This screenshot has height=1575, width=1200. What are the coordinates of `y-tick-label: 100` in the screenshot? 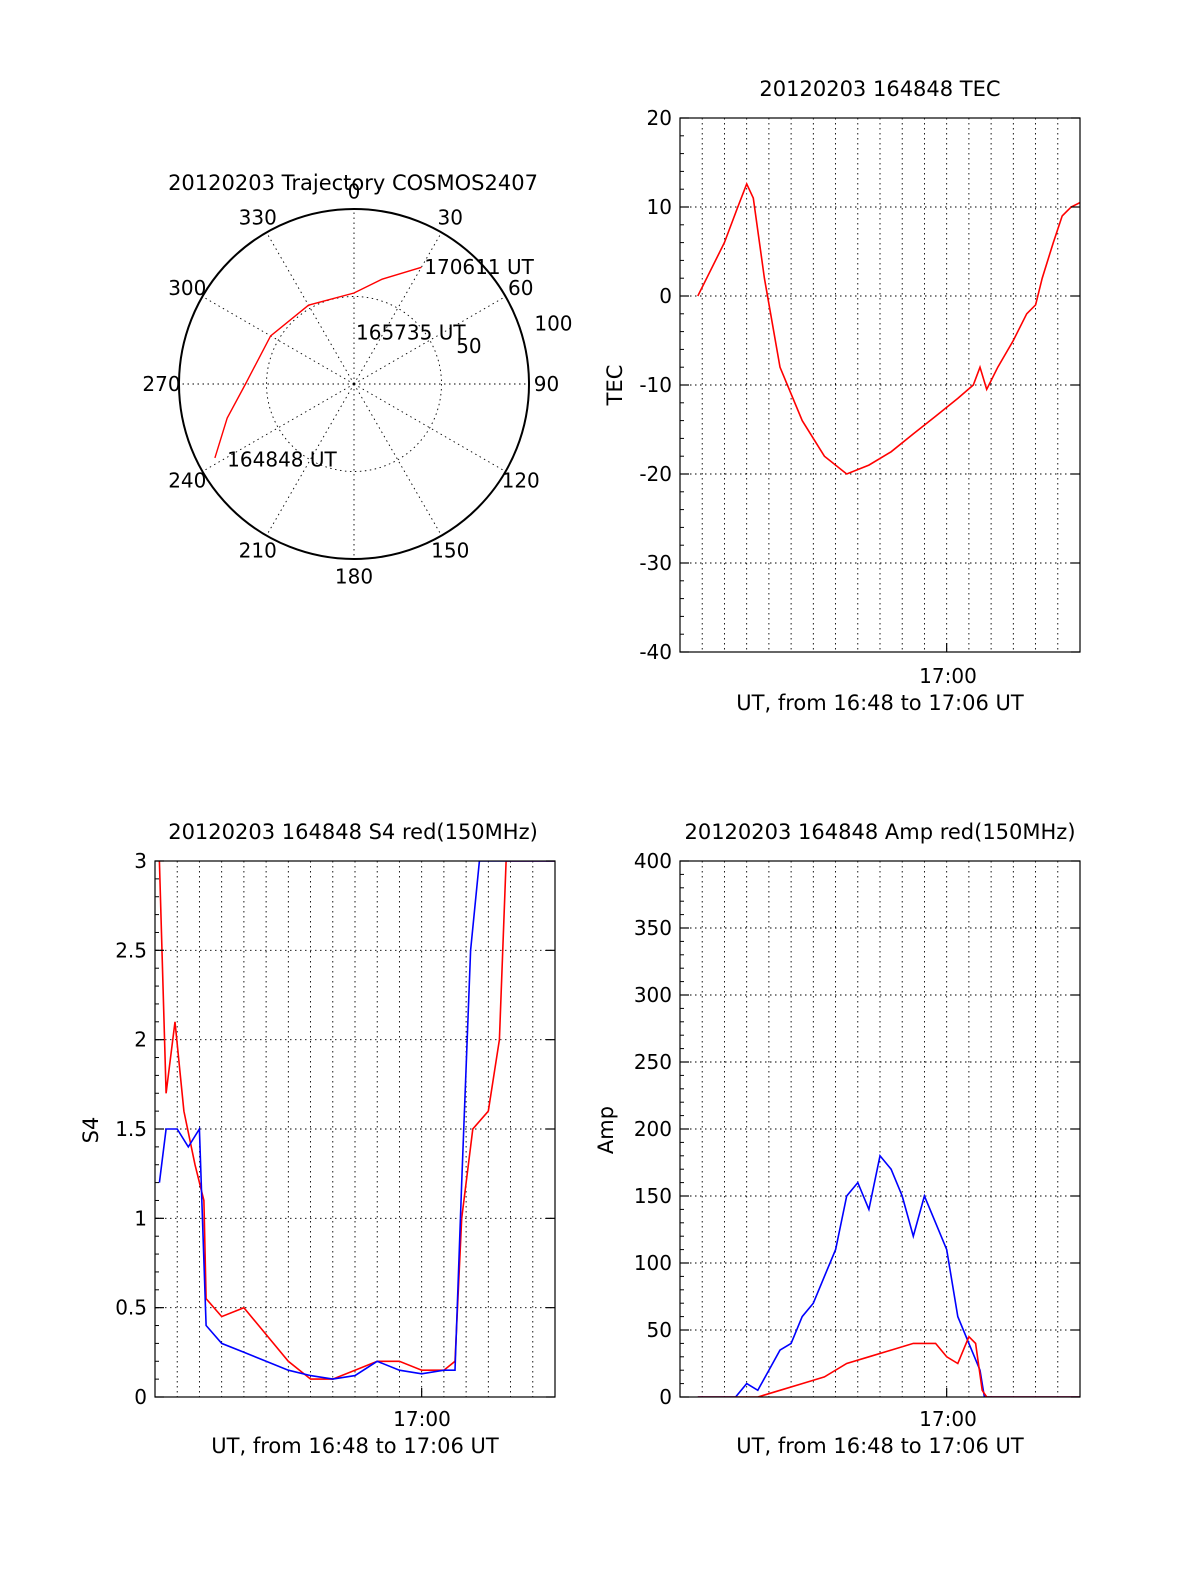 It's located at (653, 1263).